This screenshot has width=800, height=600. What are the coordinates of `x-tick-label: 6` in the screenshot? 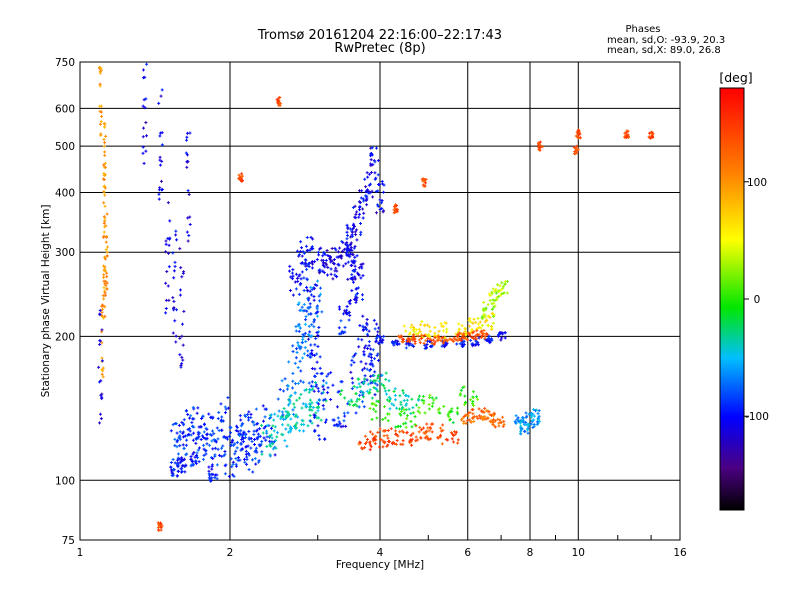 It's located at (467, 553).